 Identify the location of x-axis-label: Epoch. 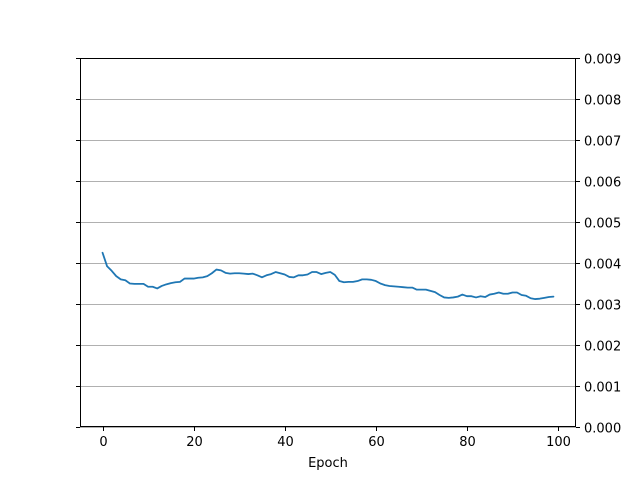
(328, 463).